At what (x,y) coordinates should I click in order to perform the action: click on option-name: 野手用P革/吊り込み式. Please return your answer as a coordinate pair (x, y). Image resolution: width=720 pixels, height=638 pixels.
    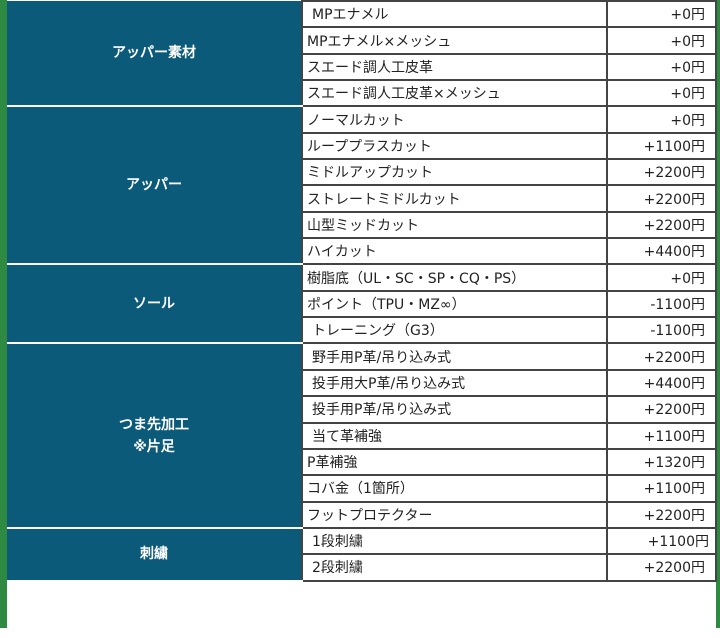
    Looking at the image, I should click on (454, 356).